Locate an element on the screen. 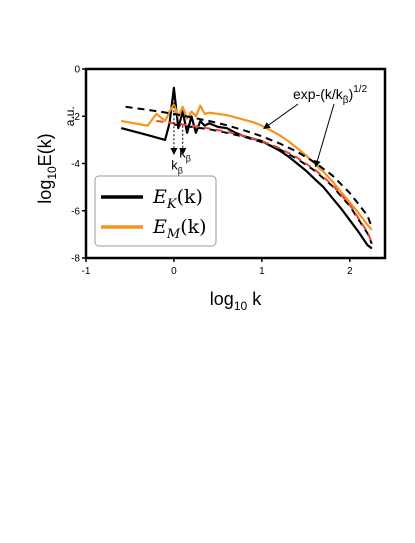  series-line-em is located at coordinates (247, 167).